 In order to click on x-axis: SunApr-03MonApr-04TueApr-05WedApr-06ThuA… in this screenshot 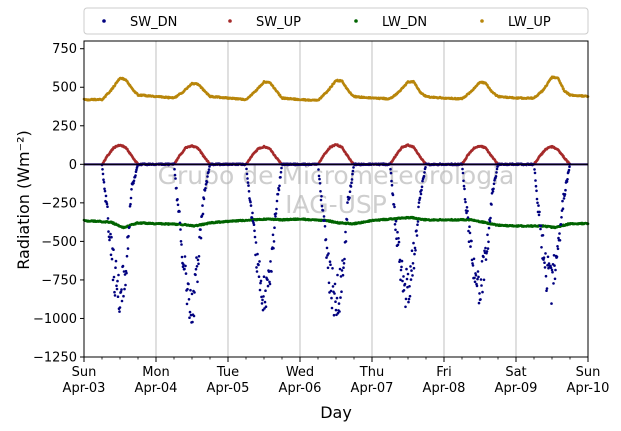, I will do `click(336, 376)`.